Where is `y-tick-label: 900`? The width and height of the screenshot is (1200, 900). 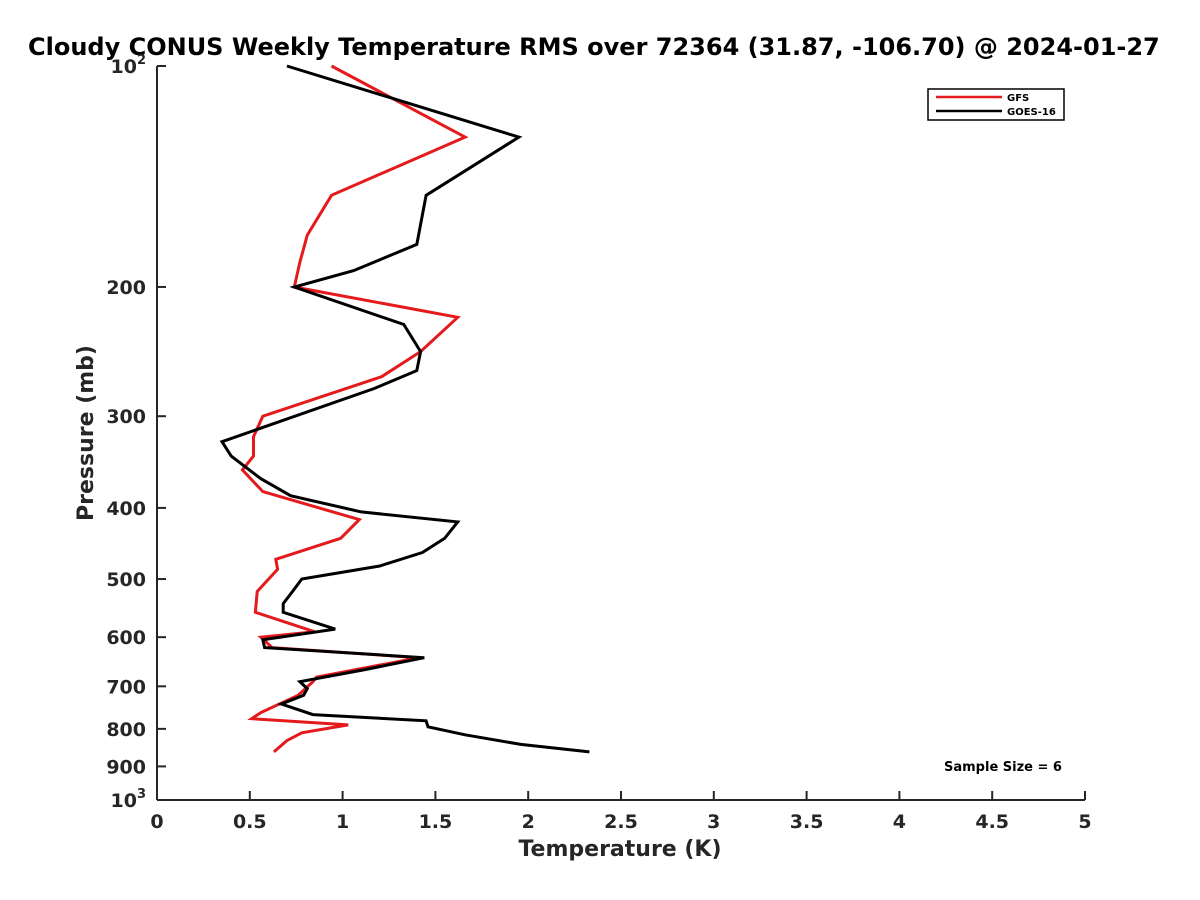 y-tick-label: 900 is located at coordinates (126, 767).